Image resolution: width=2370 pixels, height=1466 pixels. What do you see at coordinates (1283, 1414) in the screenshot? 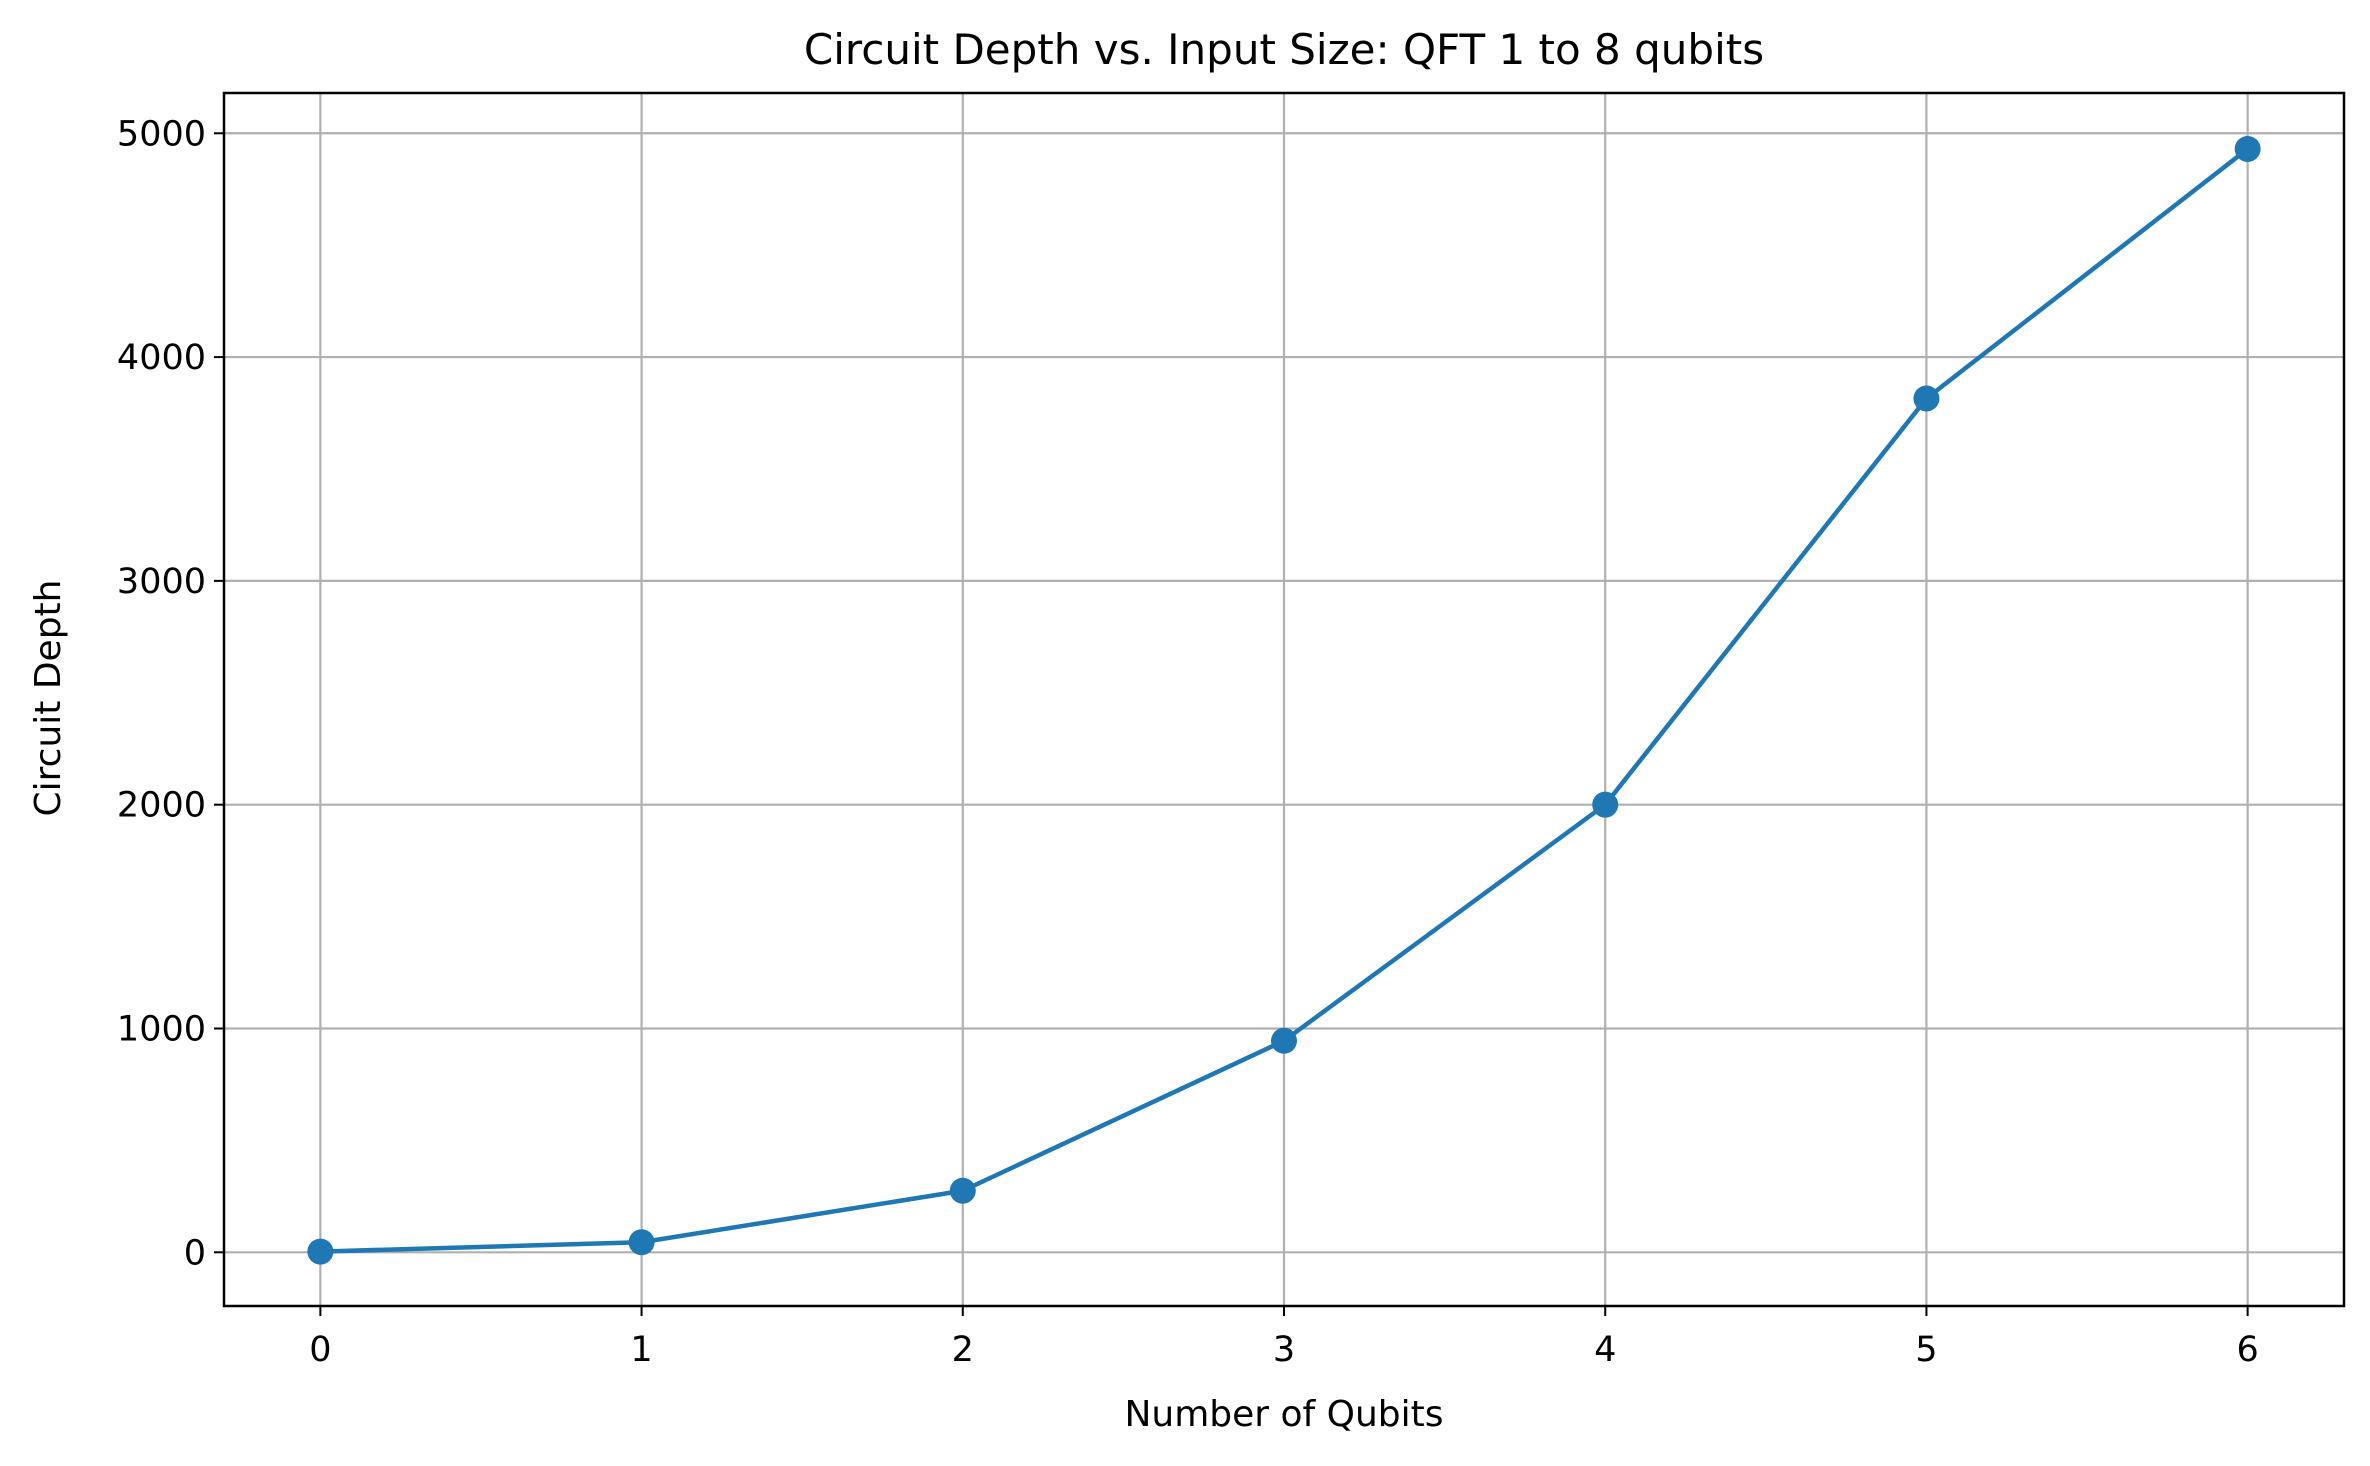
I see `x-axis-label: Number of Qubits` at bounding box center [1283, 1414].